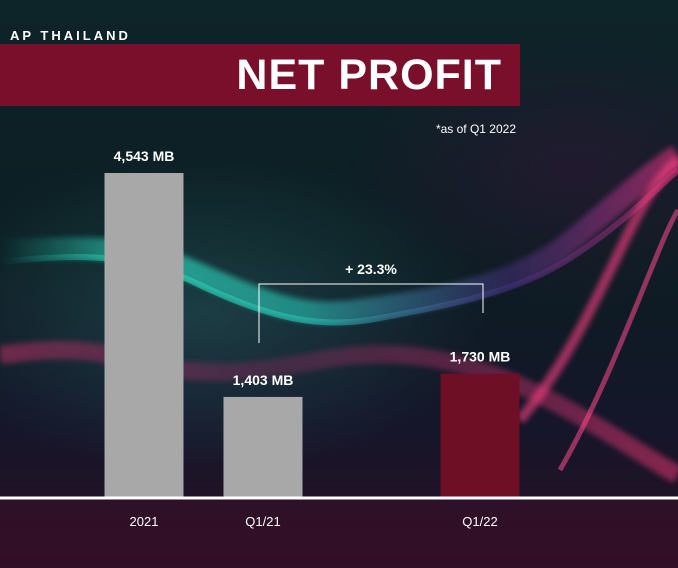 The image size is (678, 568). Describe the element at coordinates (475, 129) in the screenshot. I see `footnote: *as of Q1 2022` at that location.